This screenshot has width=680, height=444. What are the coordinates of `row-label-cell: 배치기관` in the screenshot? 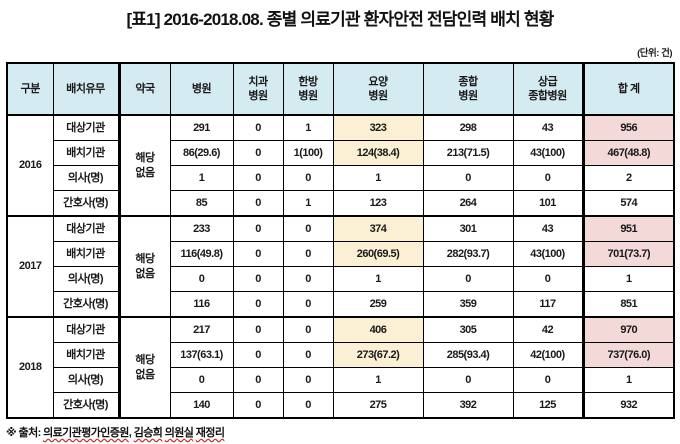 It's located at (86, 355).